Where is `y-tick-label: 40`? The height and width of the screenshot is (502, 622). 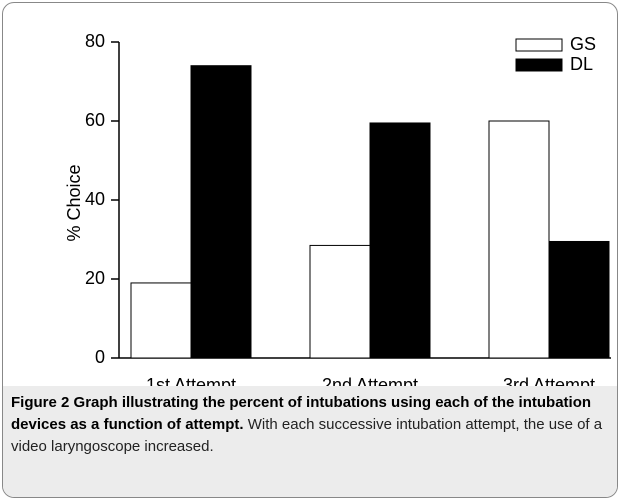
y-tick-label: 40 is located at coordinates (95, 199).